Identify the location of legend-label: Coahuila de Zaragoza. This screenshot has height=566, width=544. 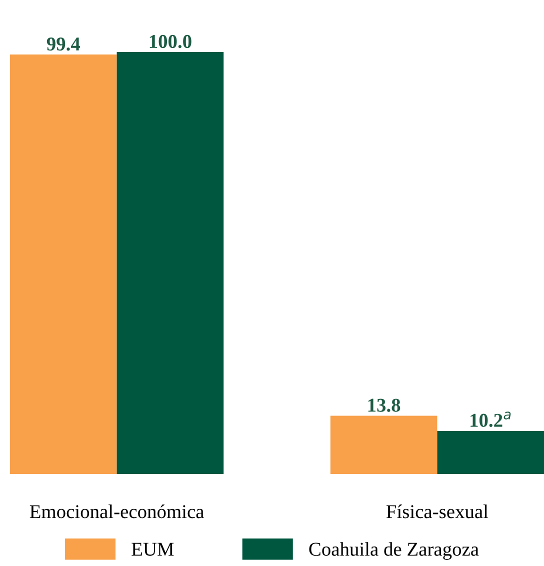
(394, 551).